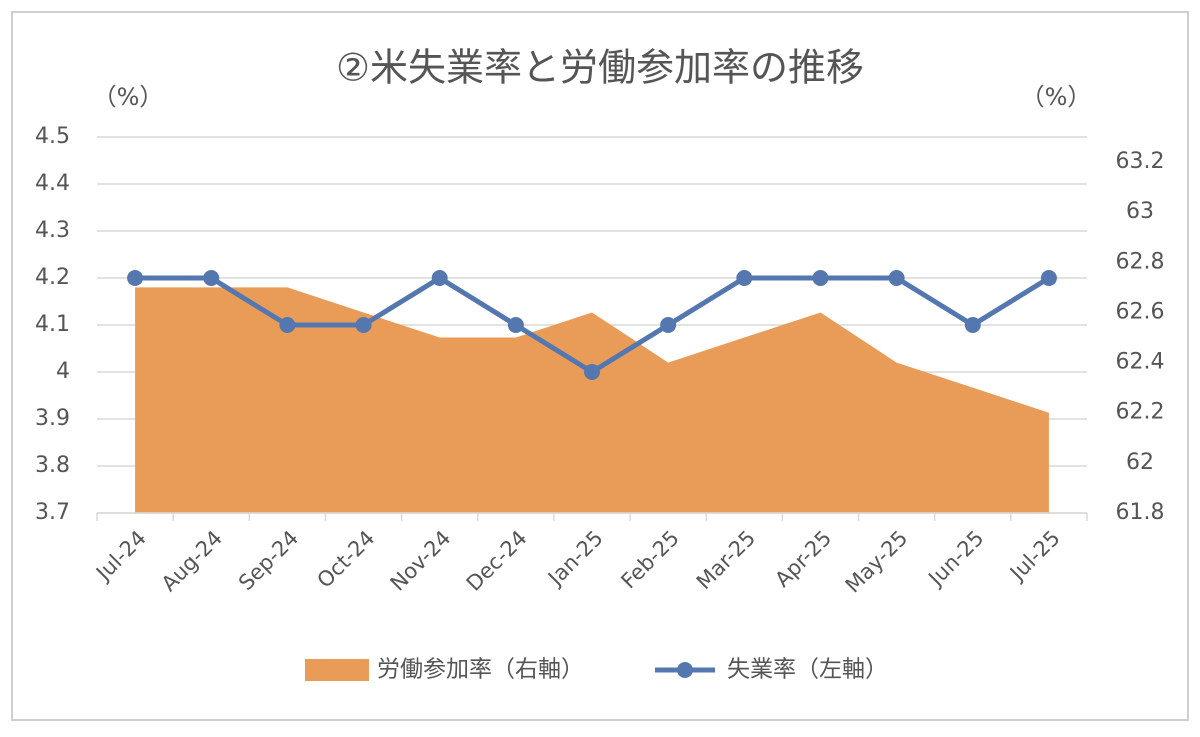  What do you see at coordinates (1140, 362) in the screenshot?
I see `y2-tick-label: 62.4` at bounding box center [1140, 362].